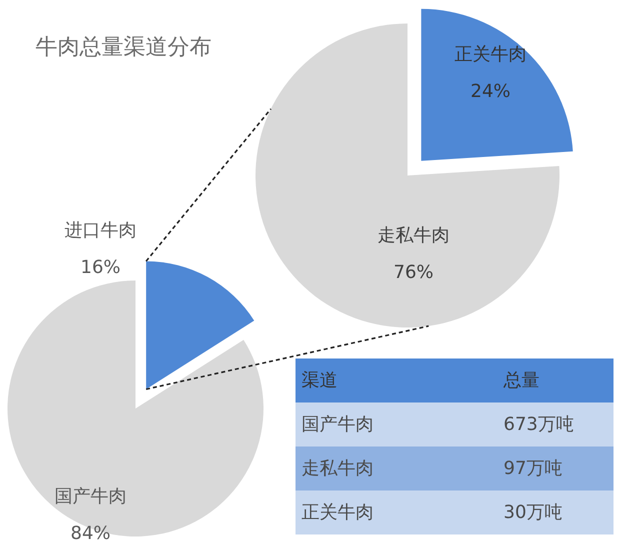 This screenshot has width=638, height=558. What do you see at coordinates (539, 424) in the screenshot?
I see `text: 673万吨` at bounding box center [539, 424].